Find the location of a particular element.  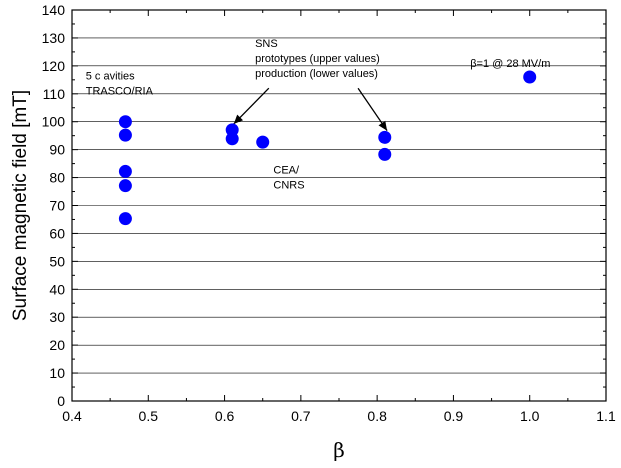

annotation-beta1: β=1 @ 28 MV/m is located at coordinates (510, 64).